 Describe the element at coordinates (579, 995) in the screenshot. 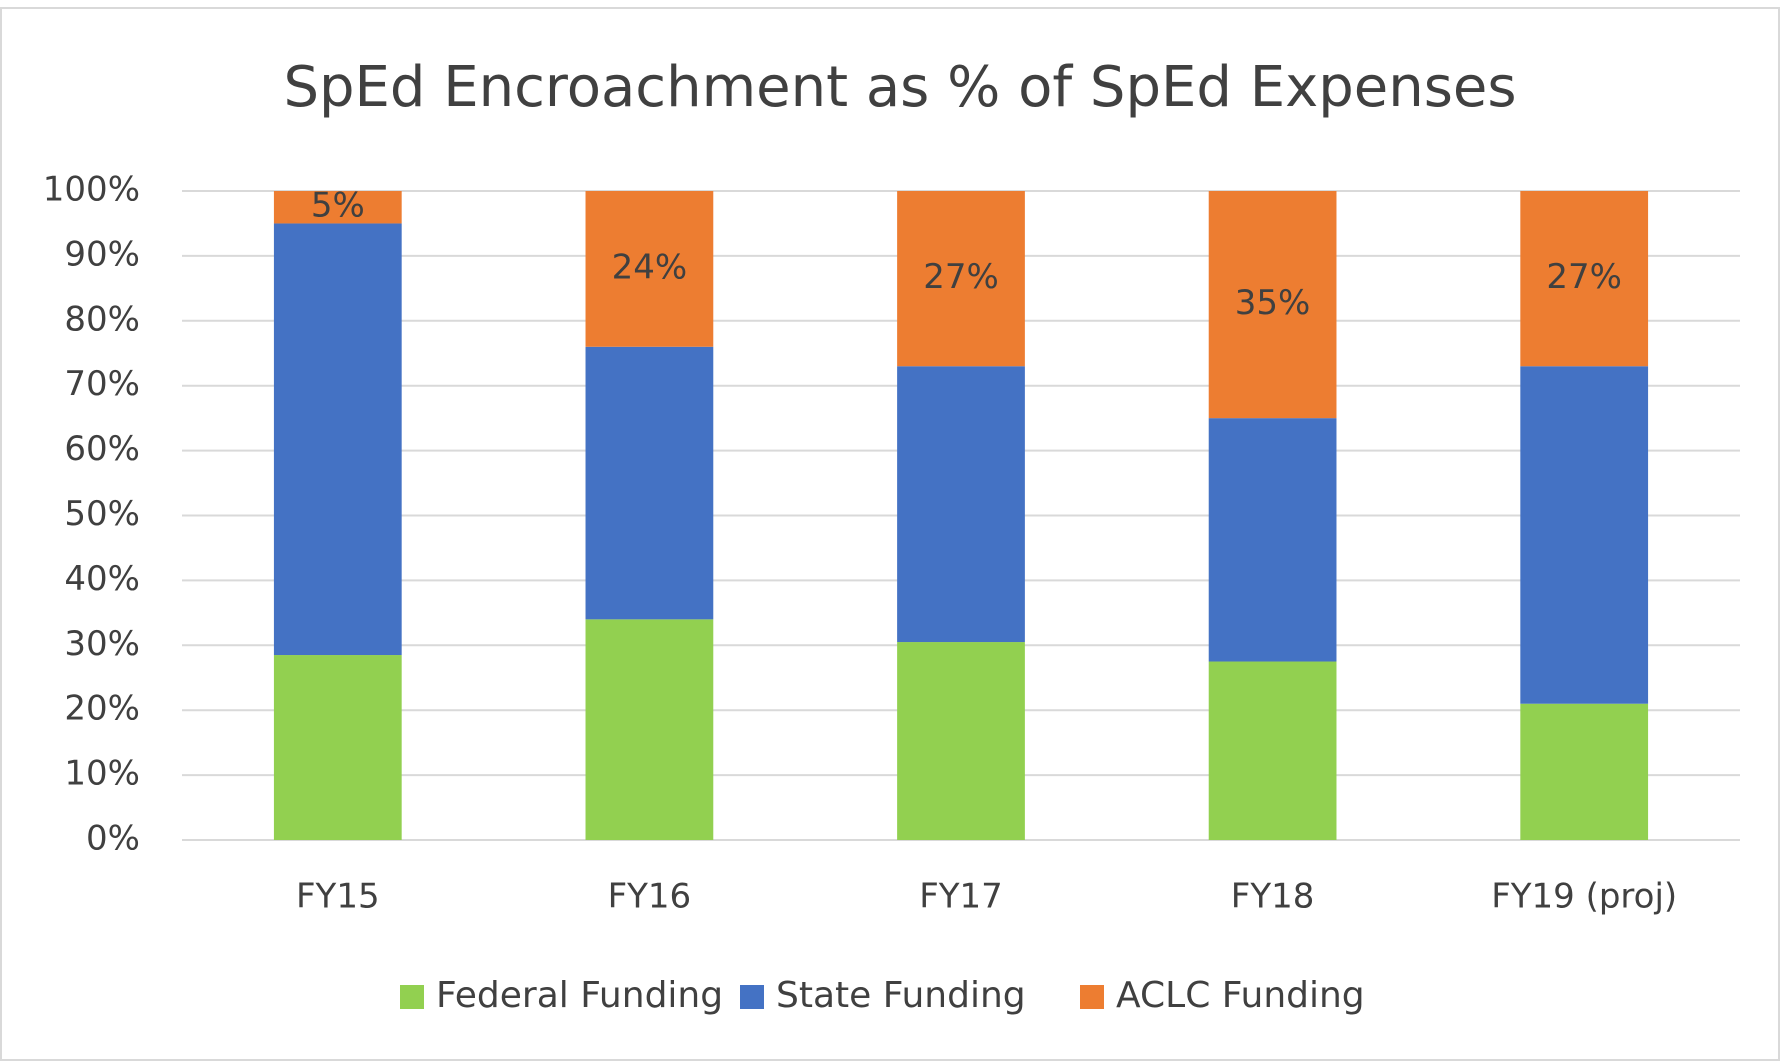

I see `legend-label: Federal Funding` at that location.